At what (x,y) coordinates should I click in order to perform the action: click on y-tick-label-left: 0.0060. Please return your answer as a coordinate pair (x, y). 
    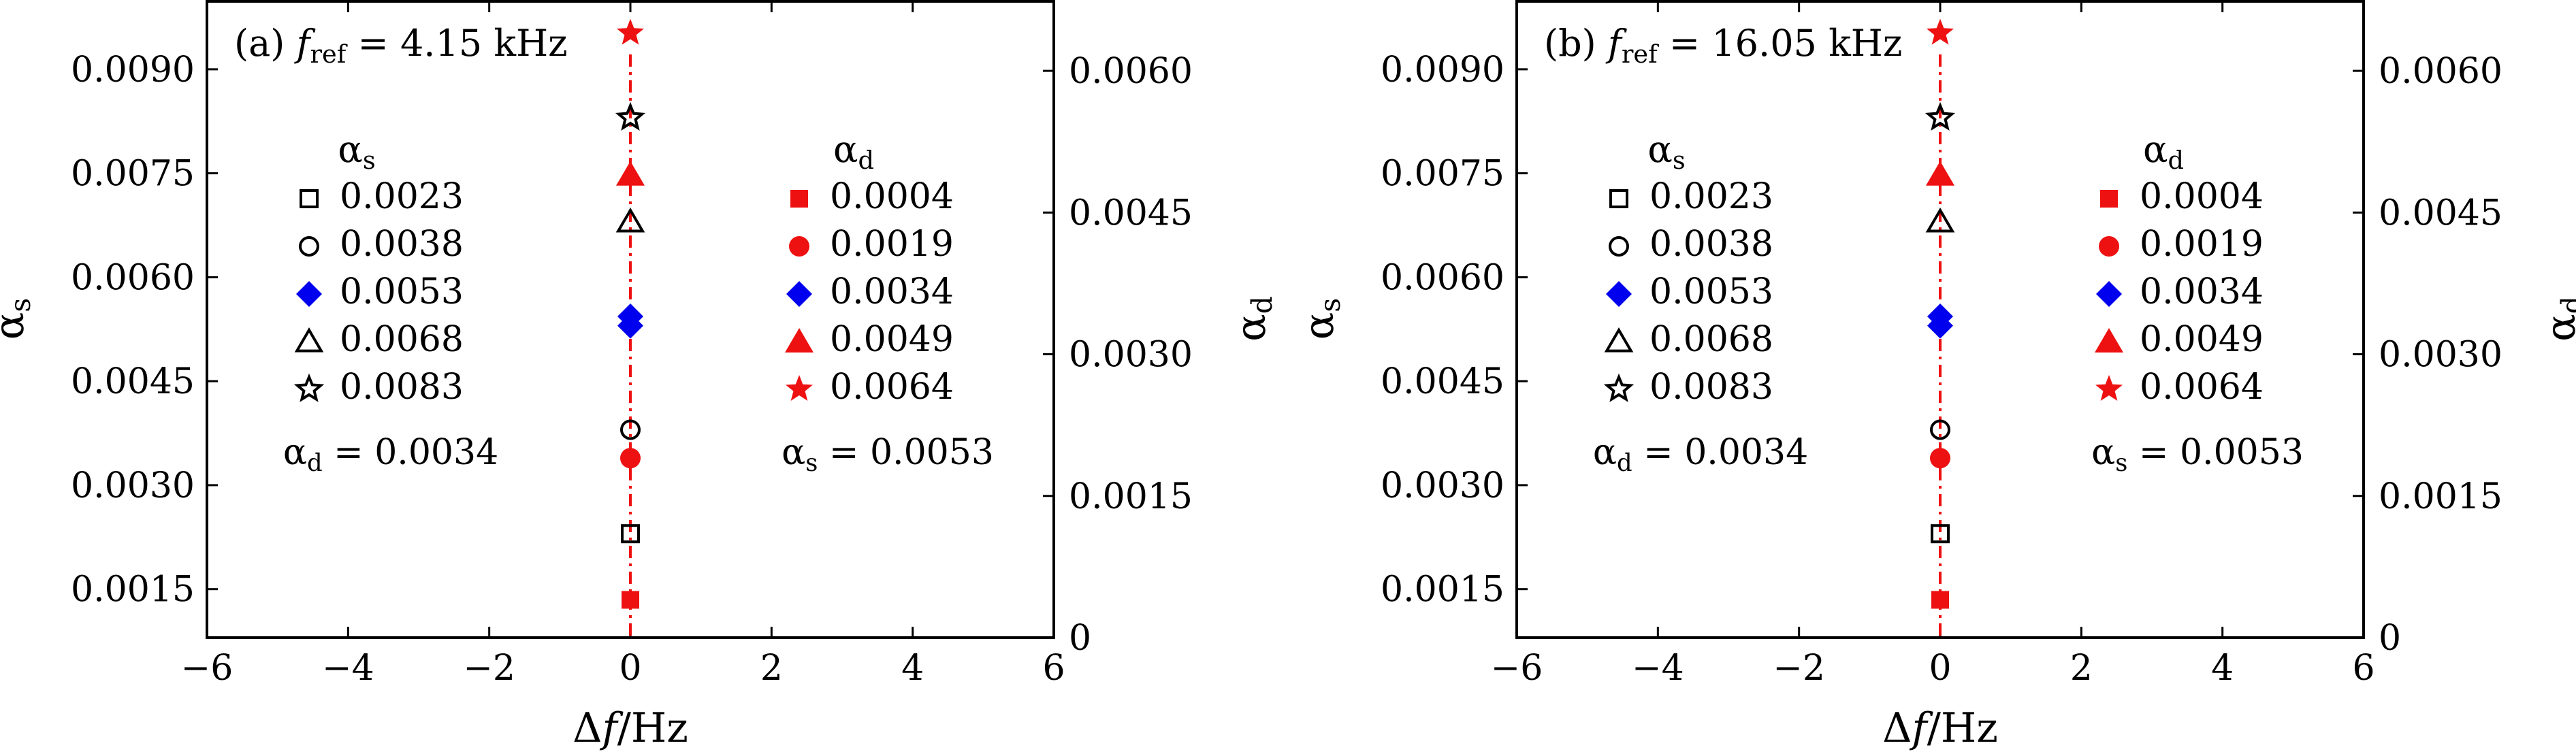
    Looking at the image, I should click on (1443, 277).